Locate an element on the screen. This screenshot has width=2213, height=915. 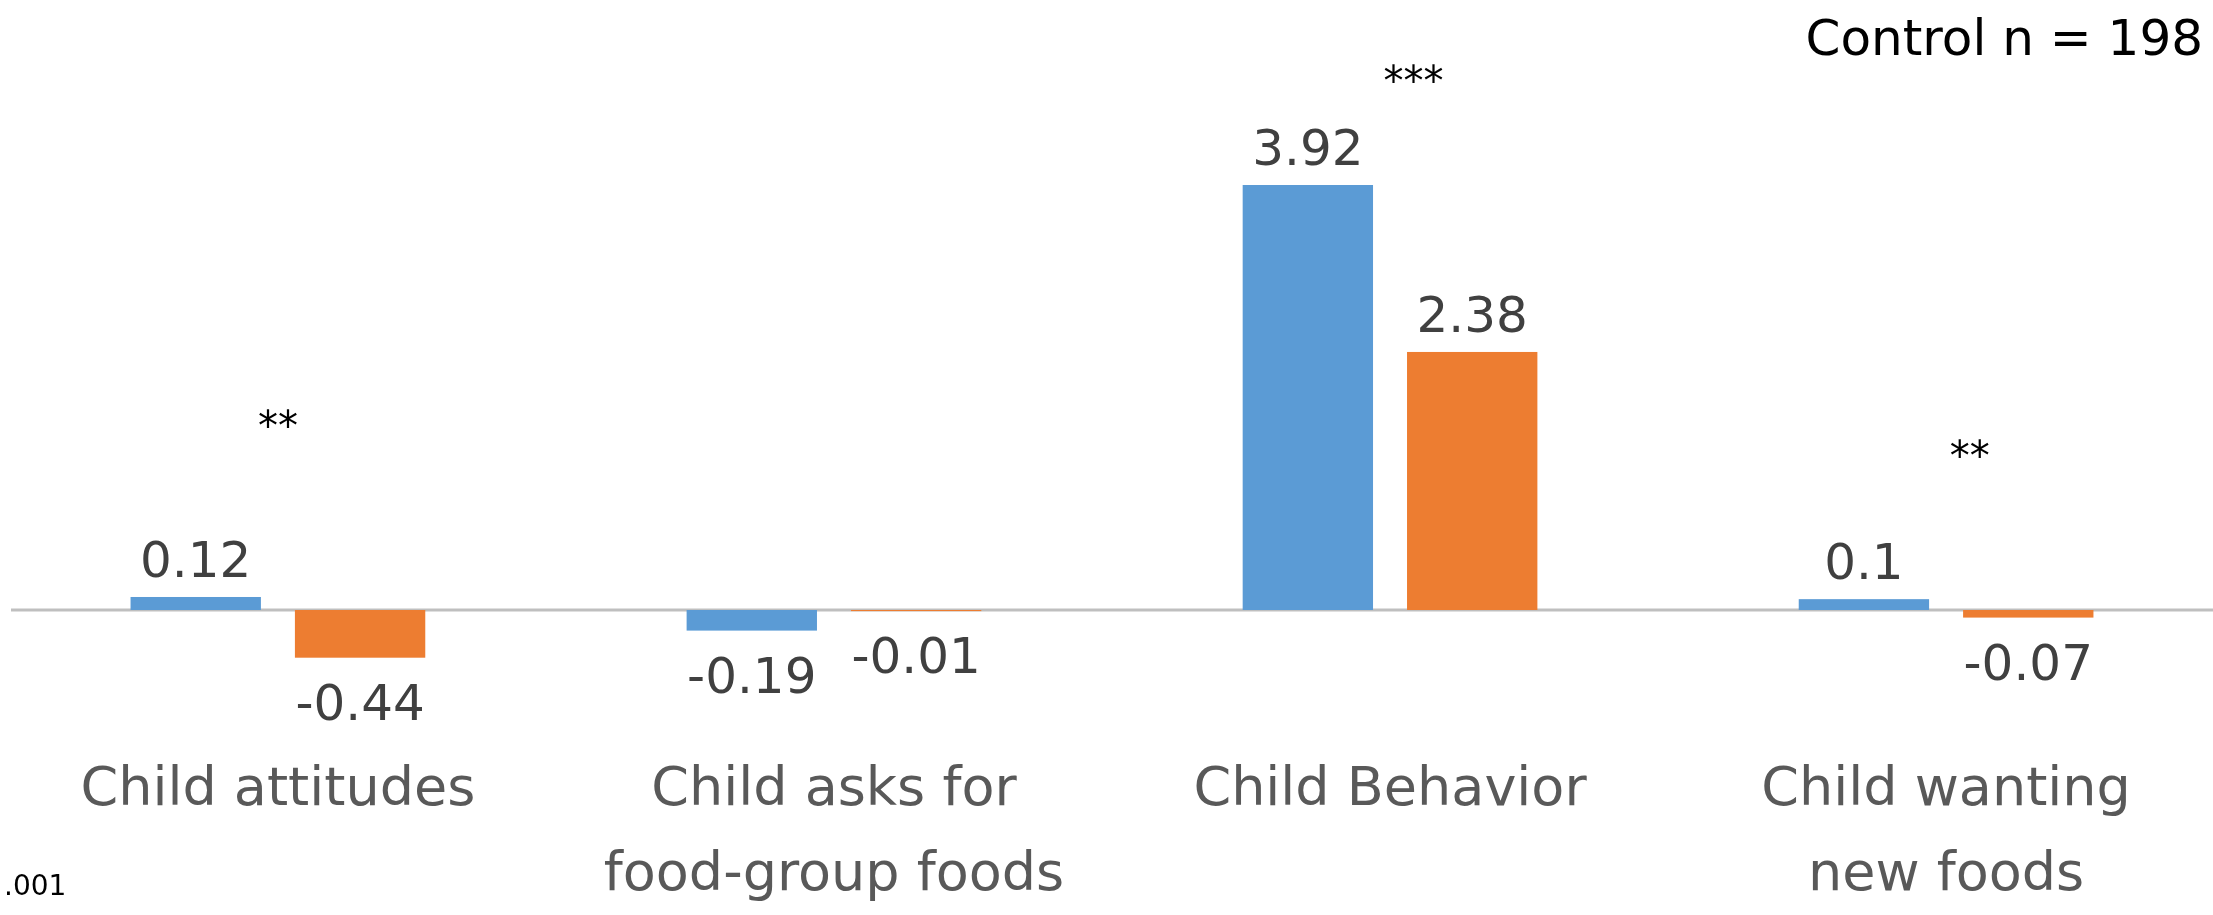
x-tick-label: Child Behavior is located at coordinates (1390, 786).